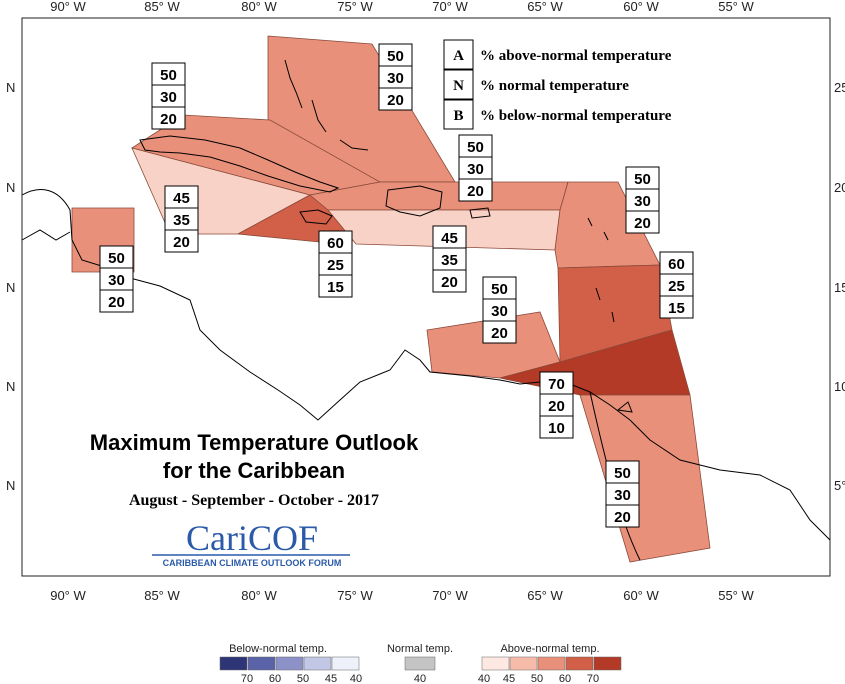  Describe the element at coordinates (839, 187) in the screenshot. I see `lat-tick-right: 20°` at that location.